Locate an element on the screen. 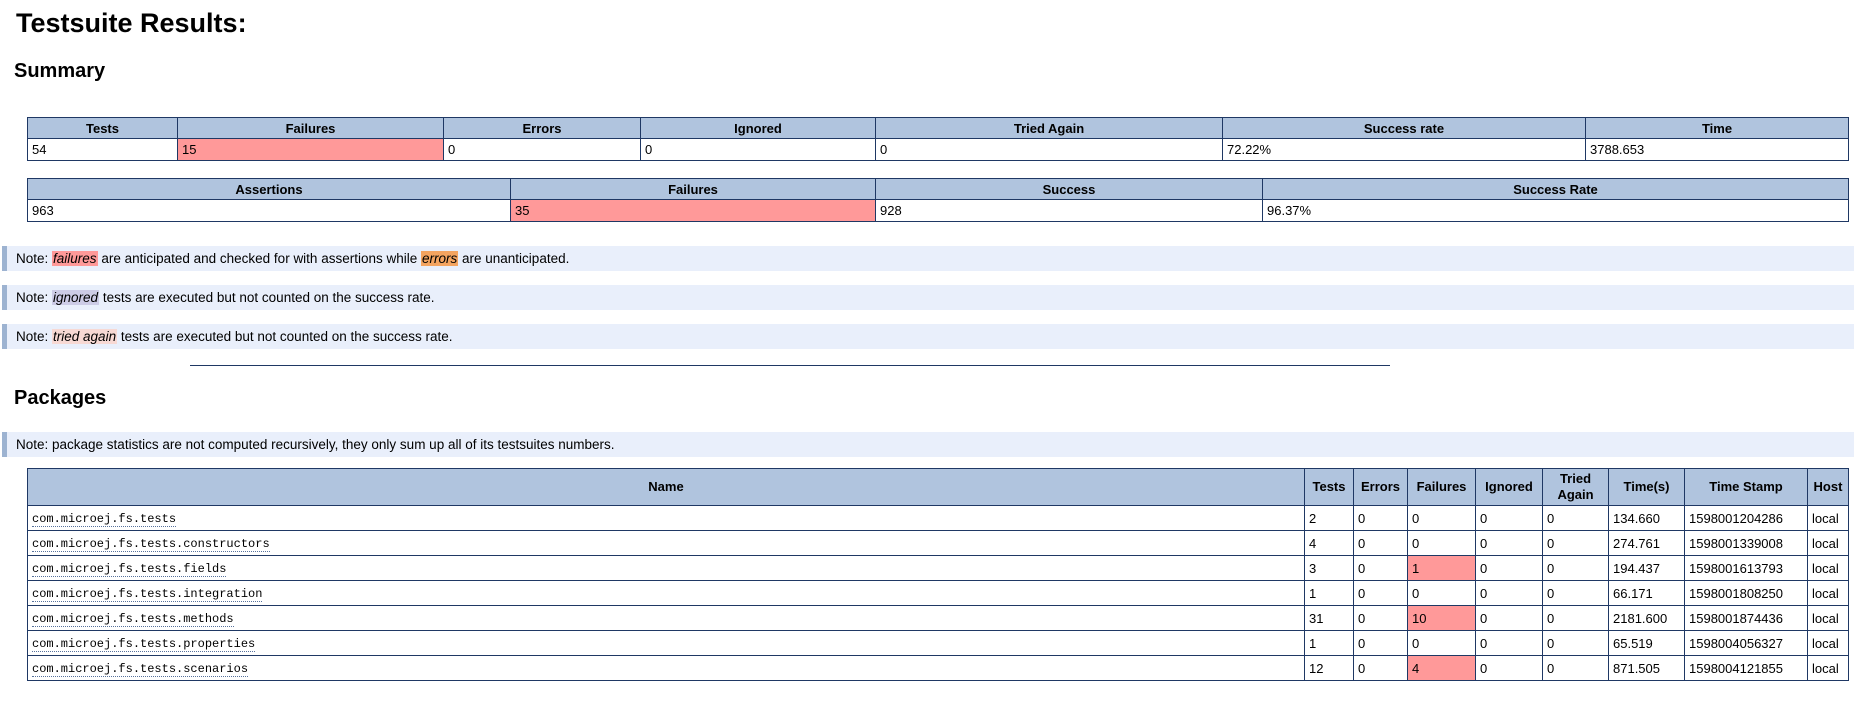  errors-highlight: errors is located at coordinates (440, 258).